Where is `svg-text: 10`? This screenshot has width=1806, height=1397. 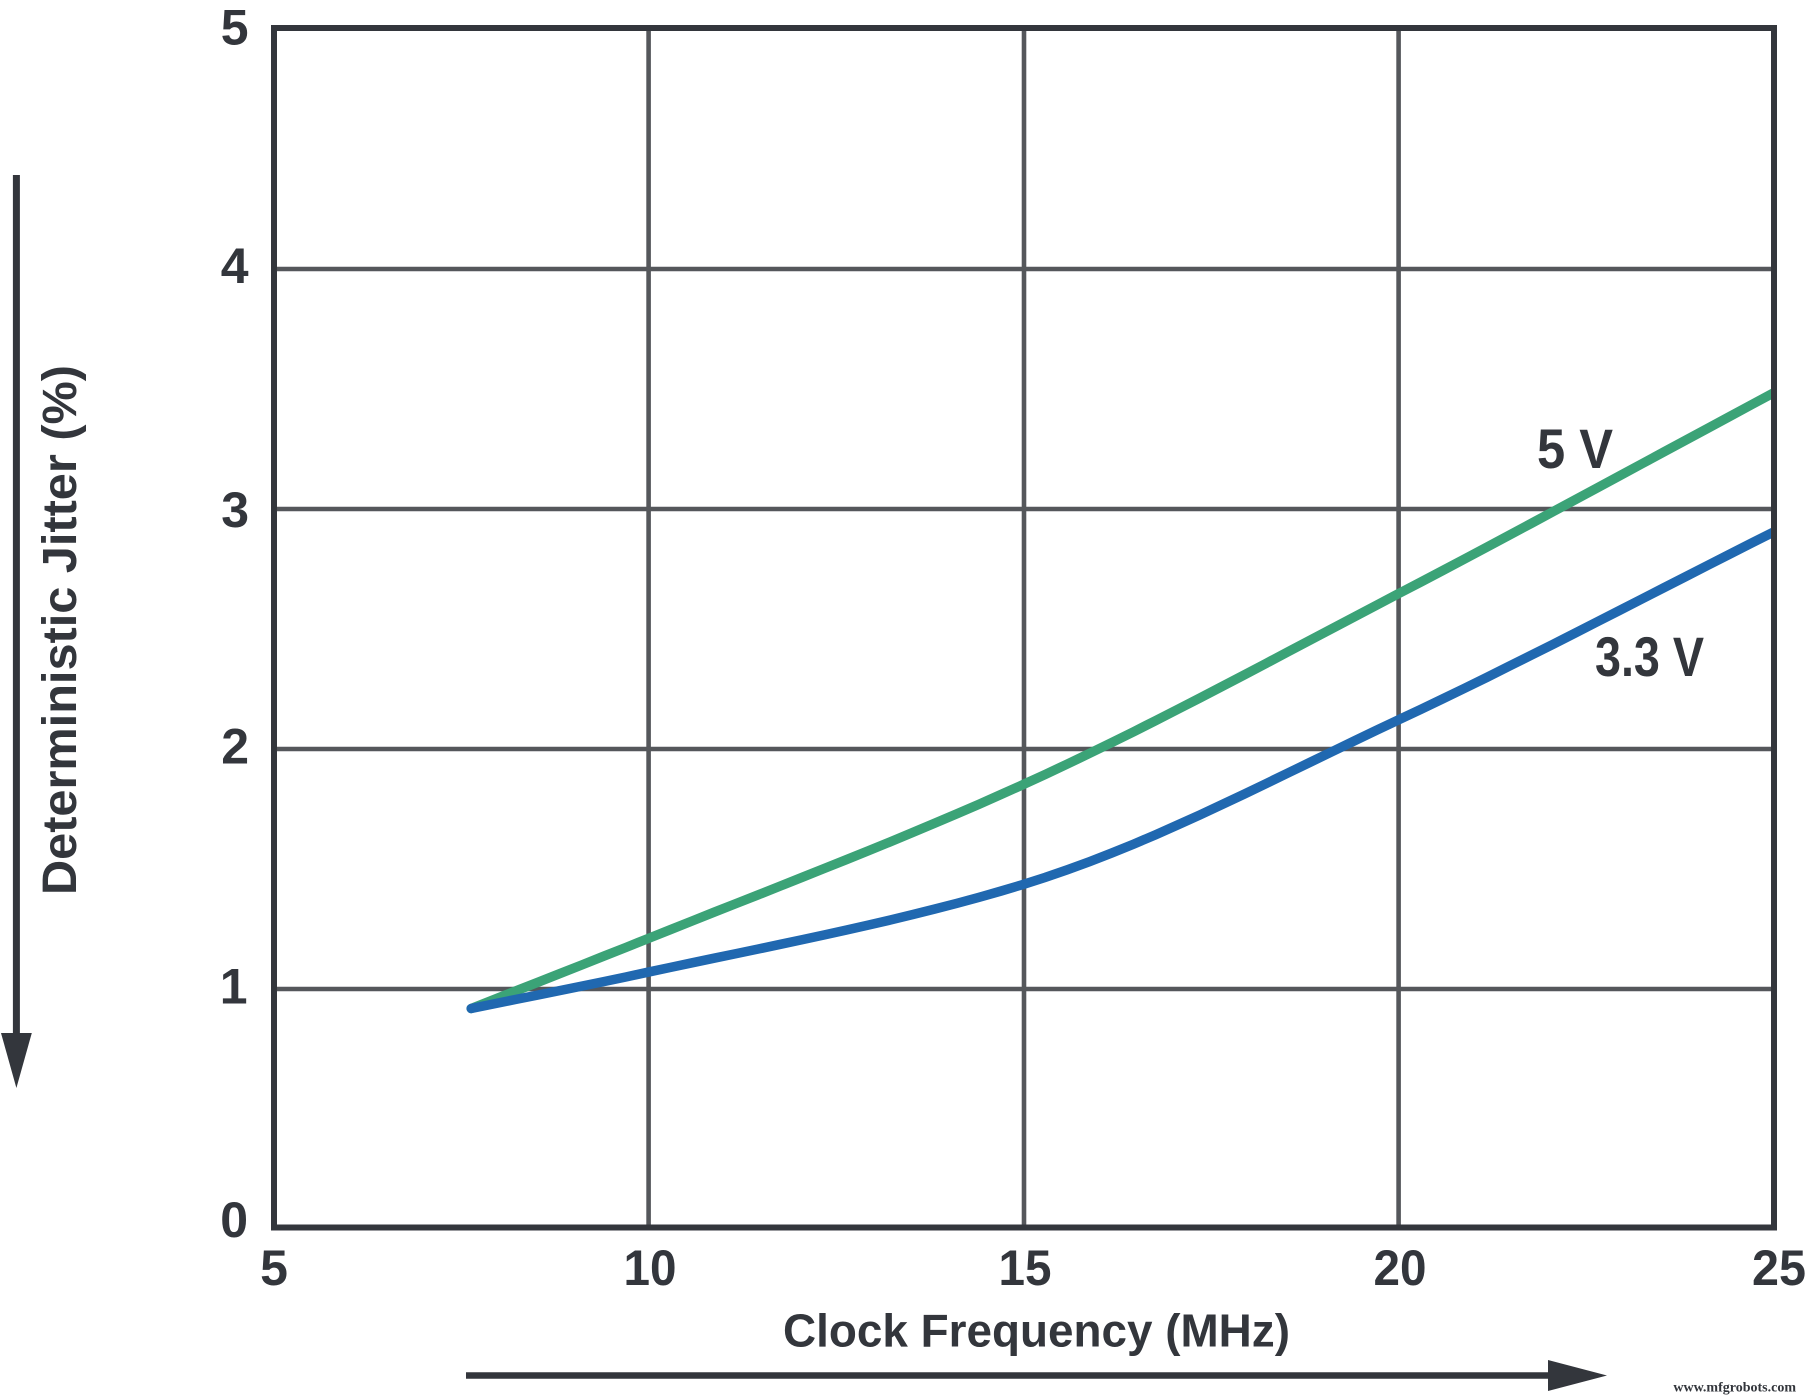 svg-text: 10 is located at coordinates (650, 1268).